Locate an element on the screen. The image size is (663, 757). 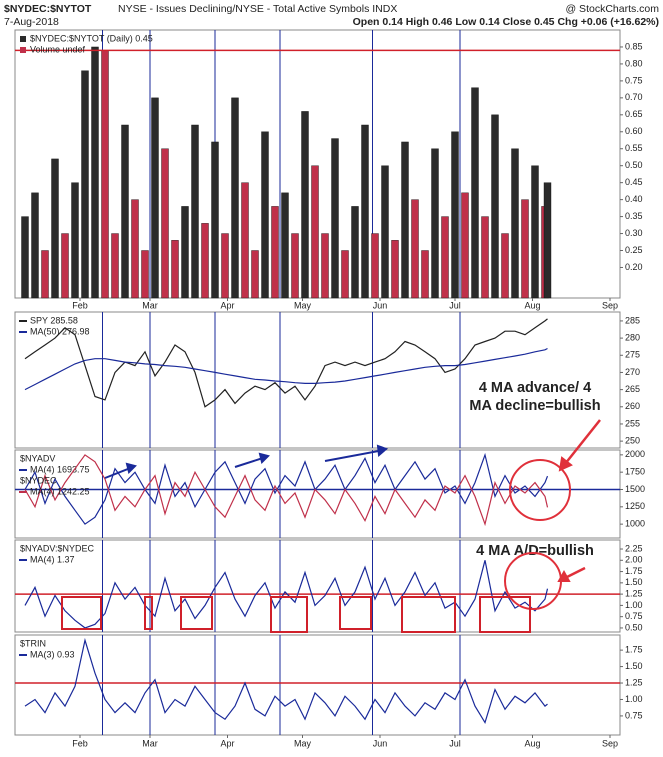
highlight-circle is located at coordinates (540, 490).